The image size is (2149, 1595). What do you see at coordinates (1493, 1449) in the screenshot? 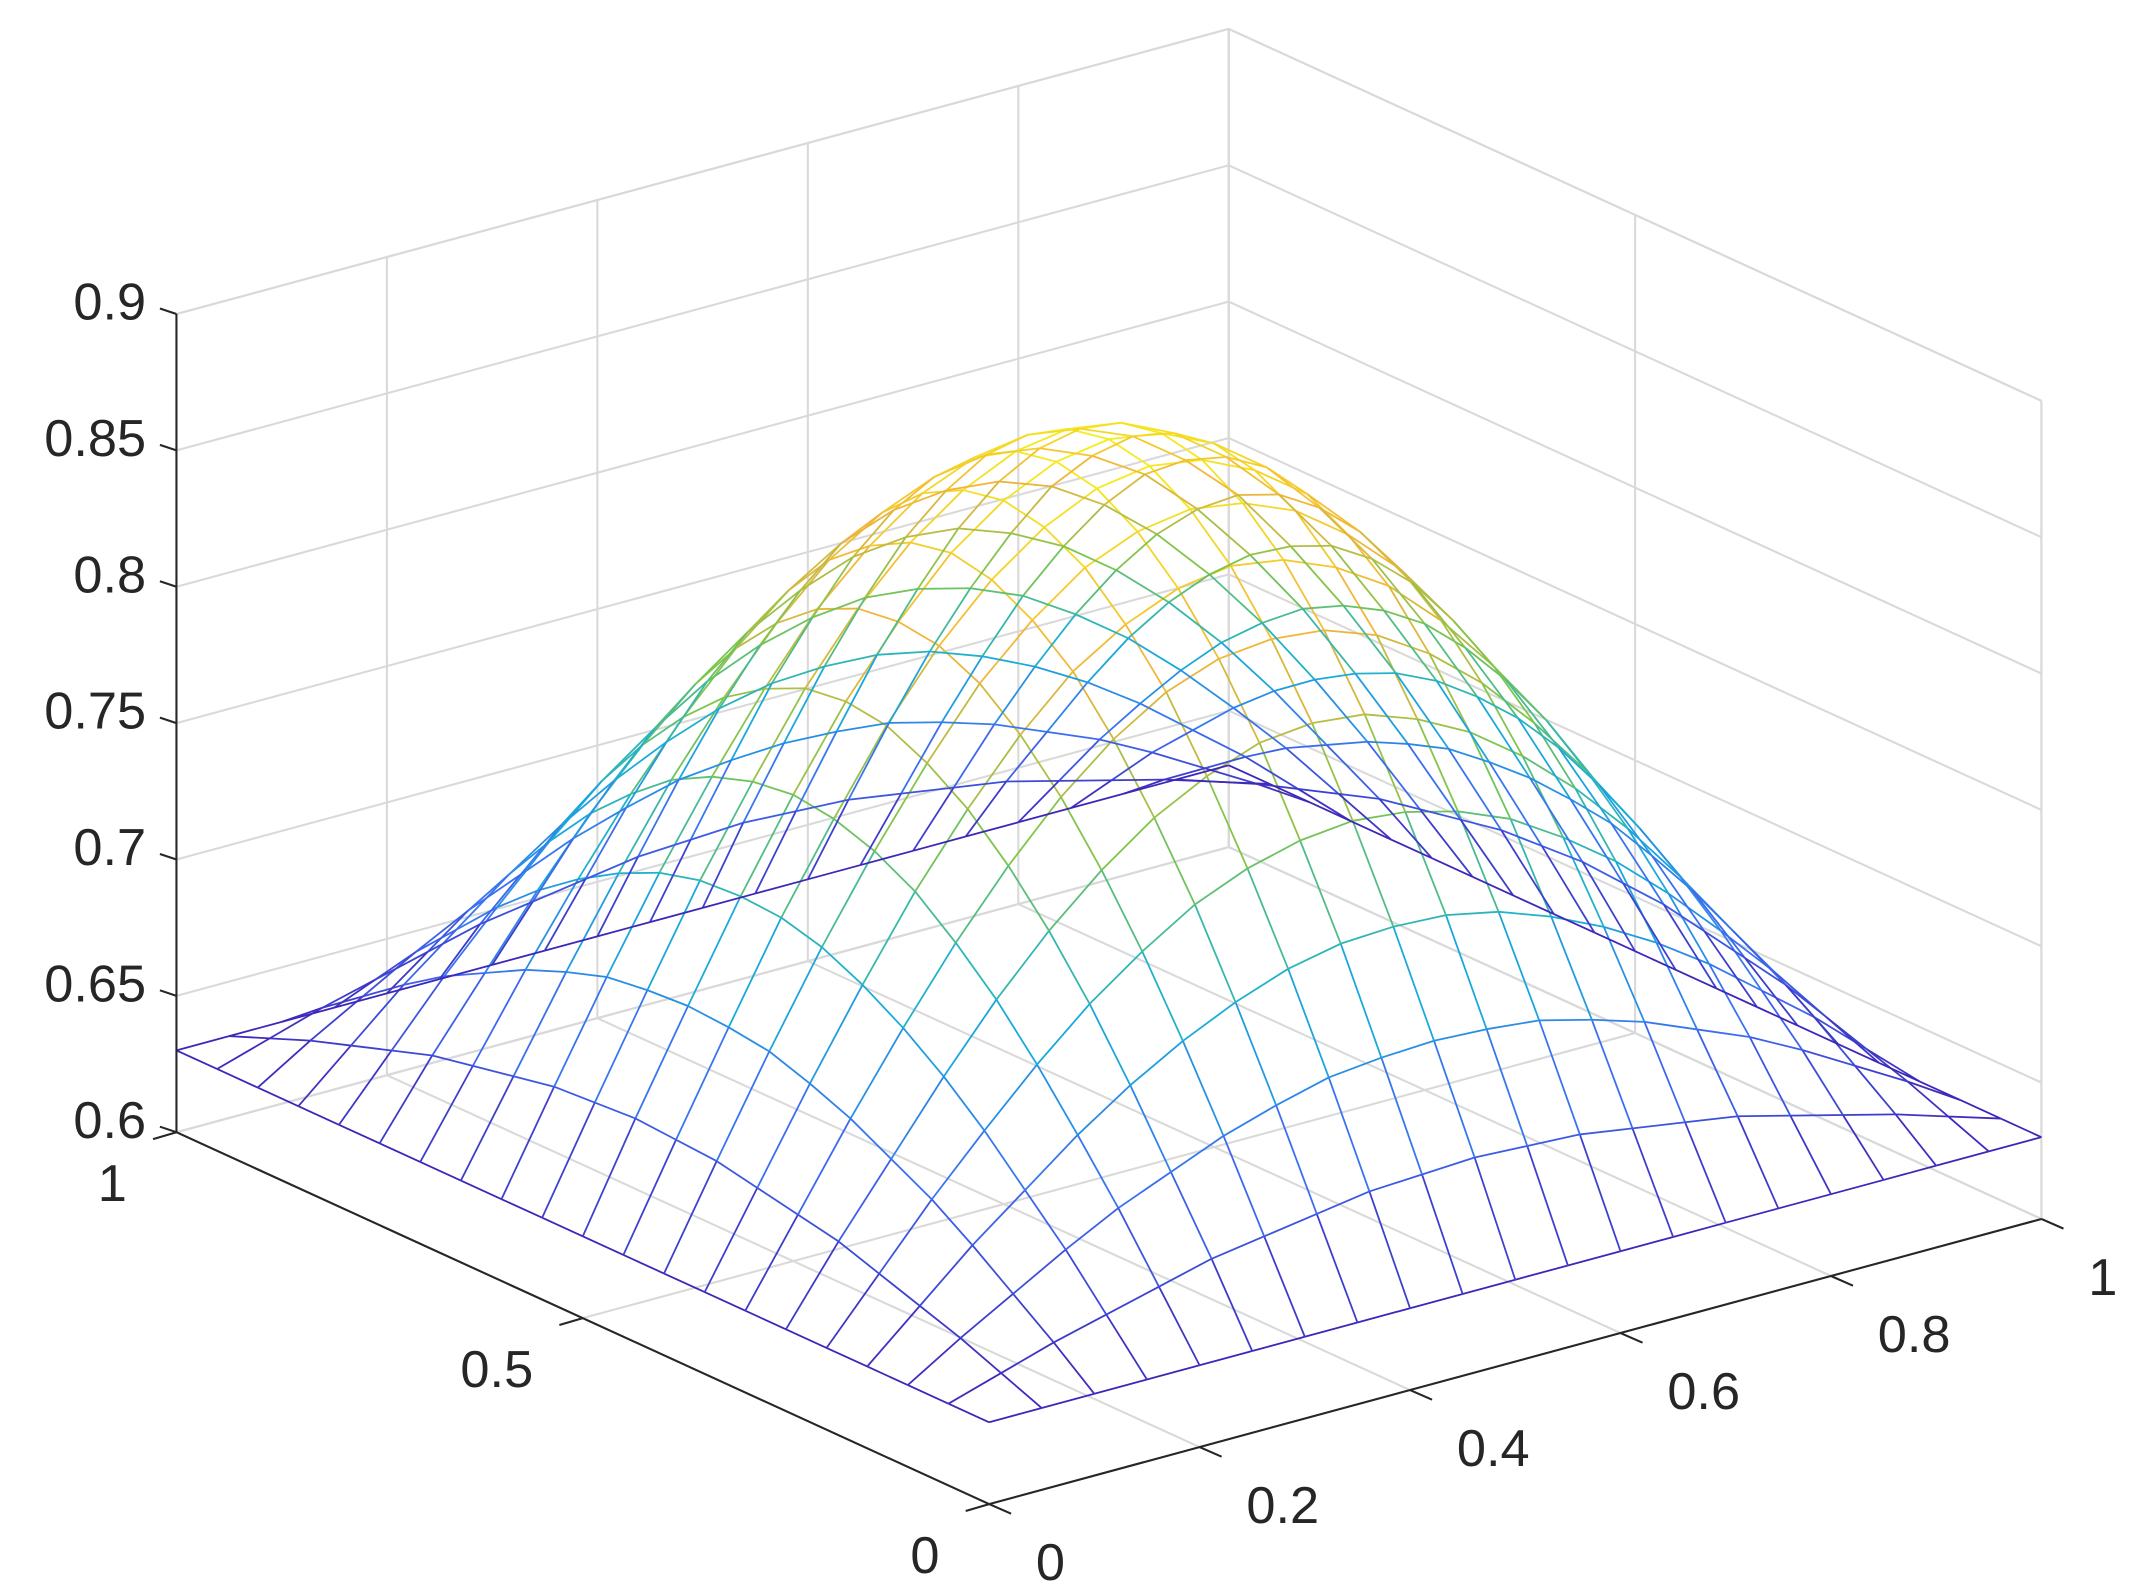
I see `x-tick-label: 0.4` at bounding box center [1493, 1449].